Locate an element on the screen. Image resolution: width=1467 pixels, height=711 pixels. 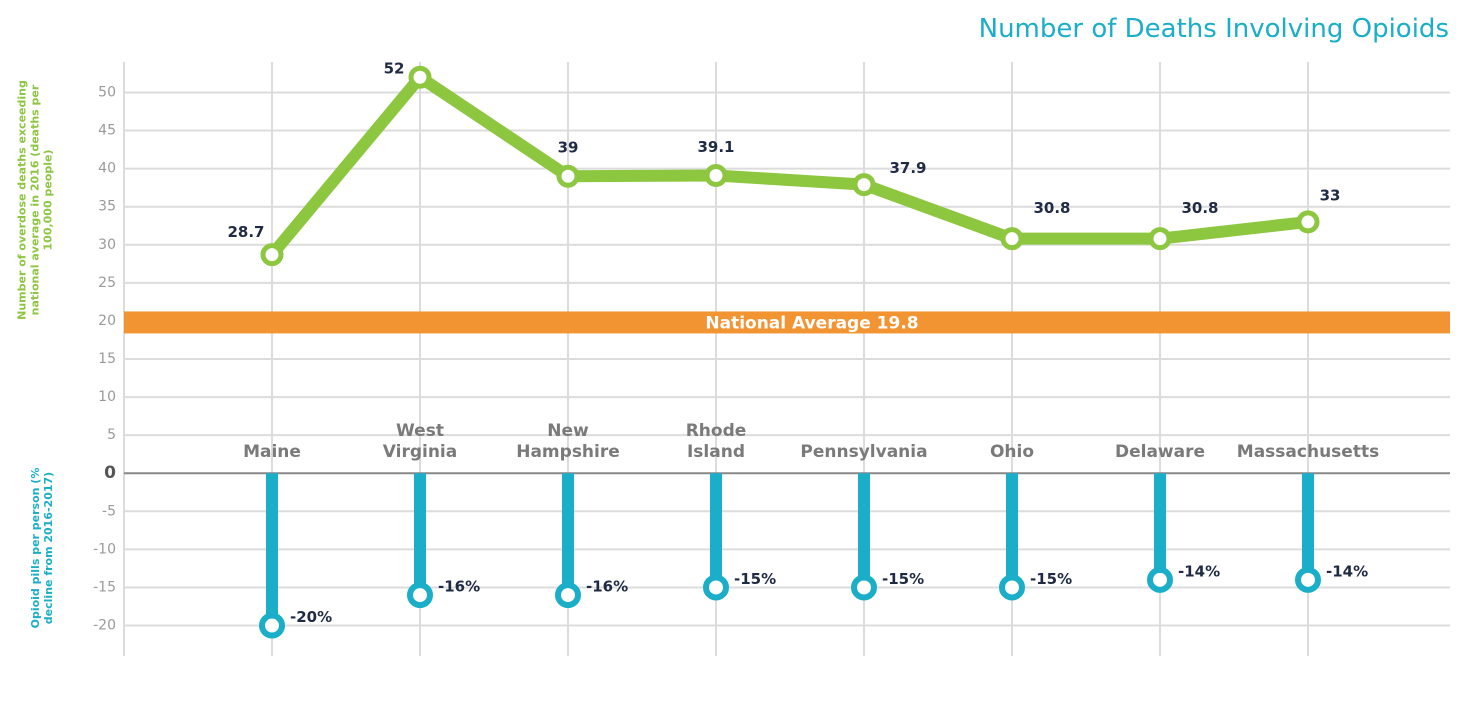
chart-title: Number of Deaths Involving Opioids is located at coordinates (1213, 29).